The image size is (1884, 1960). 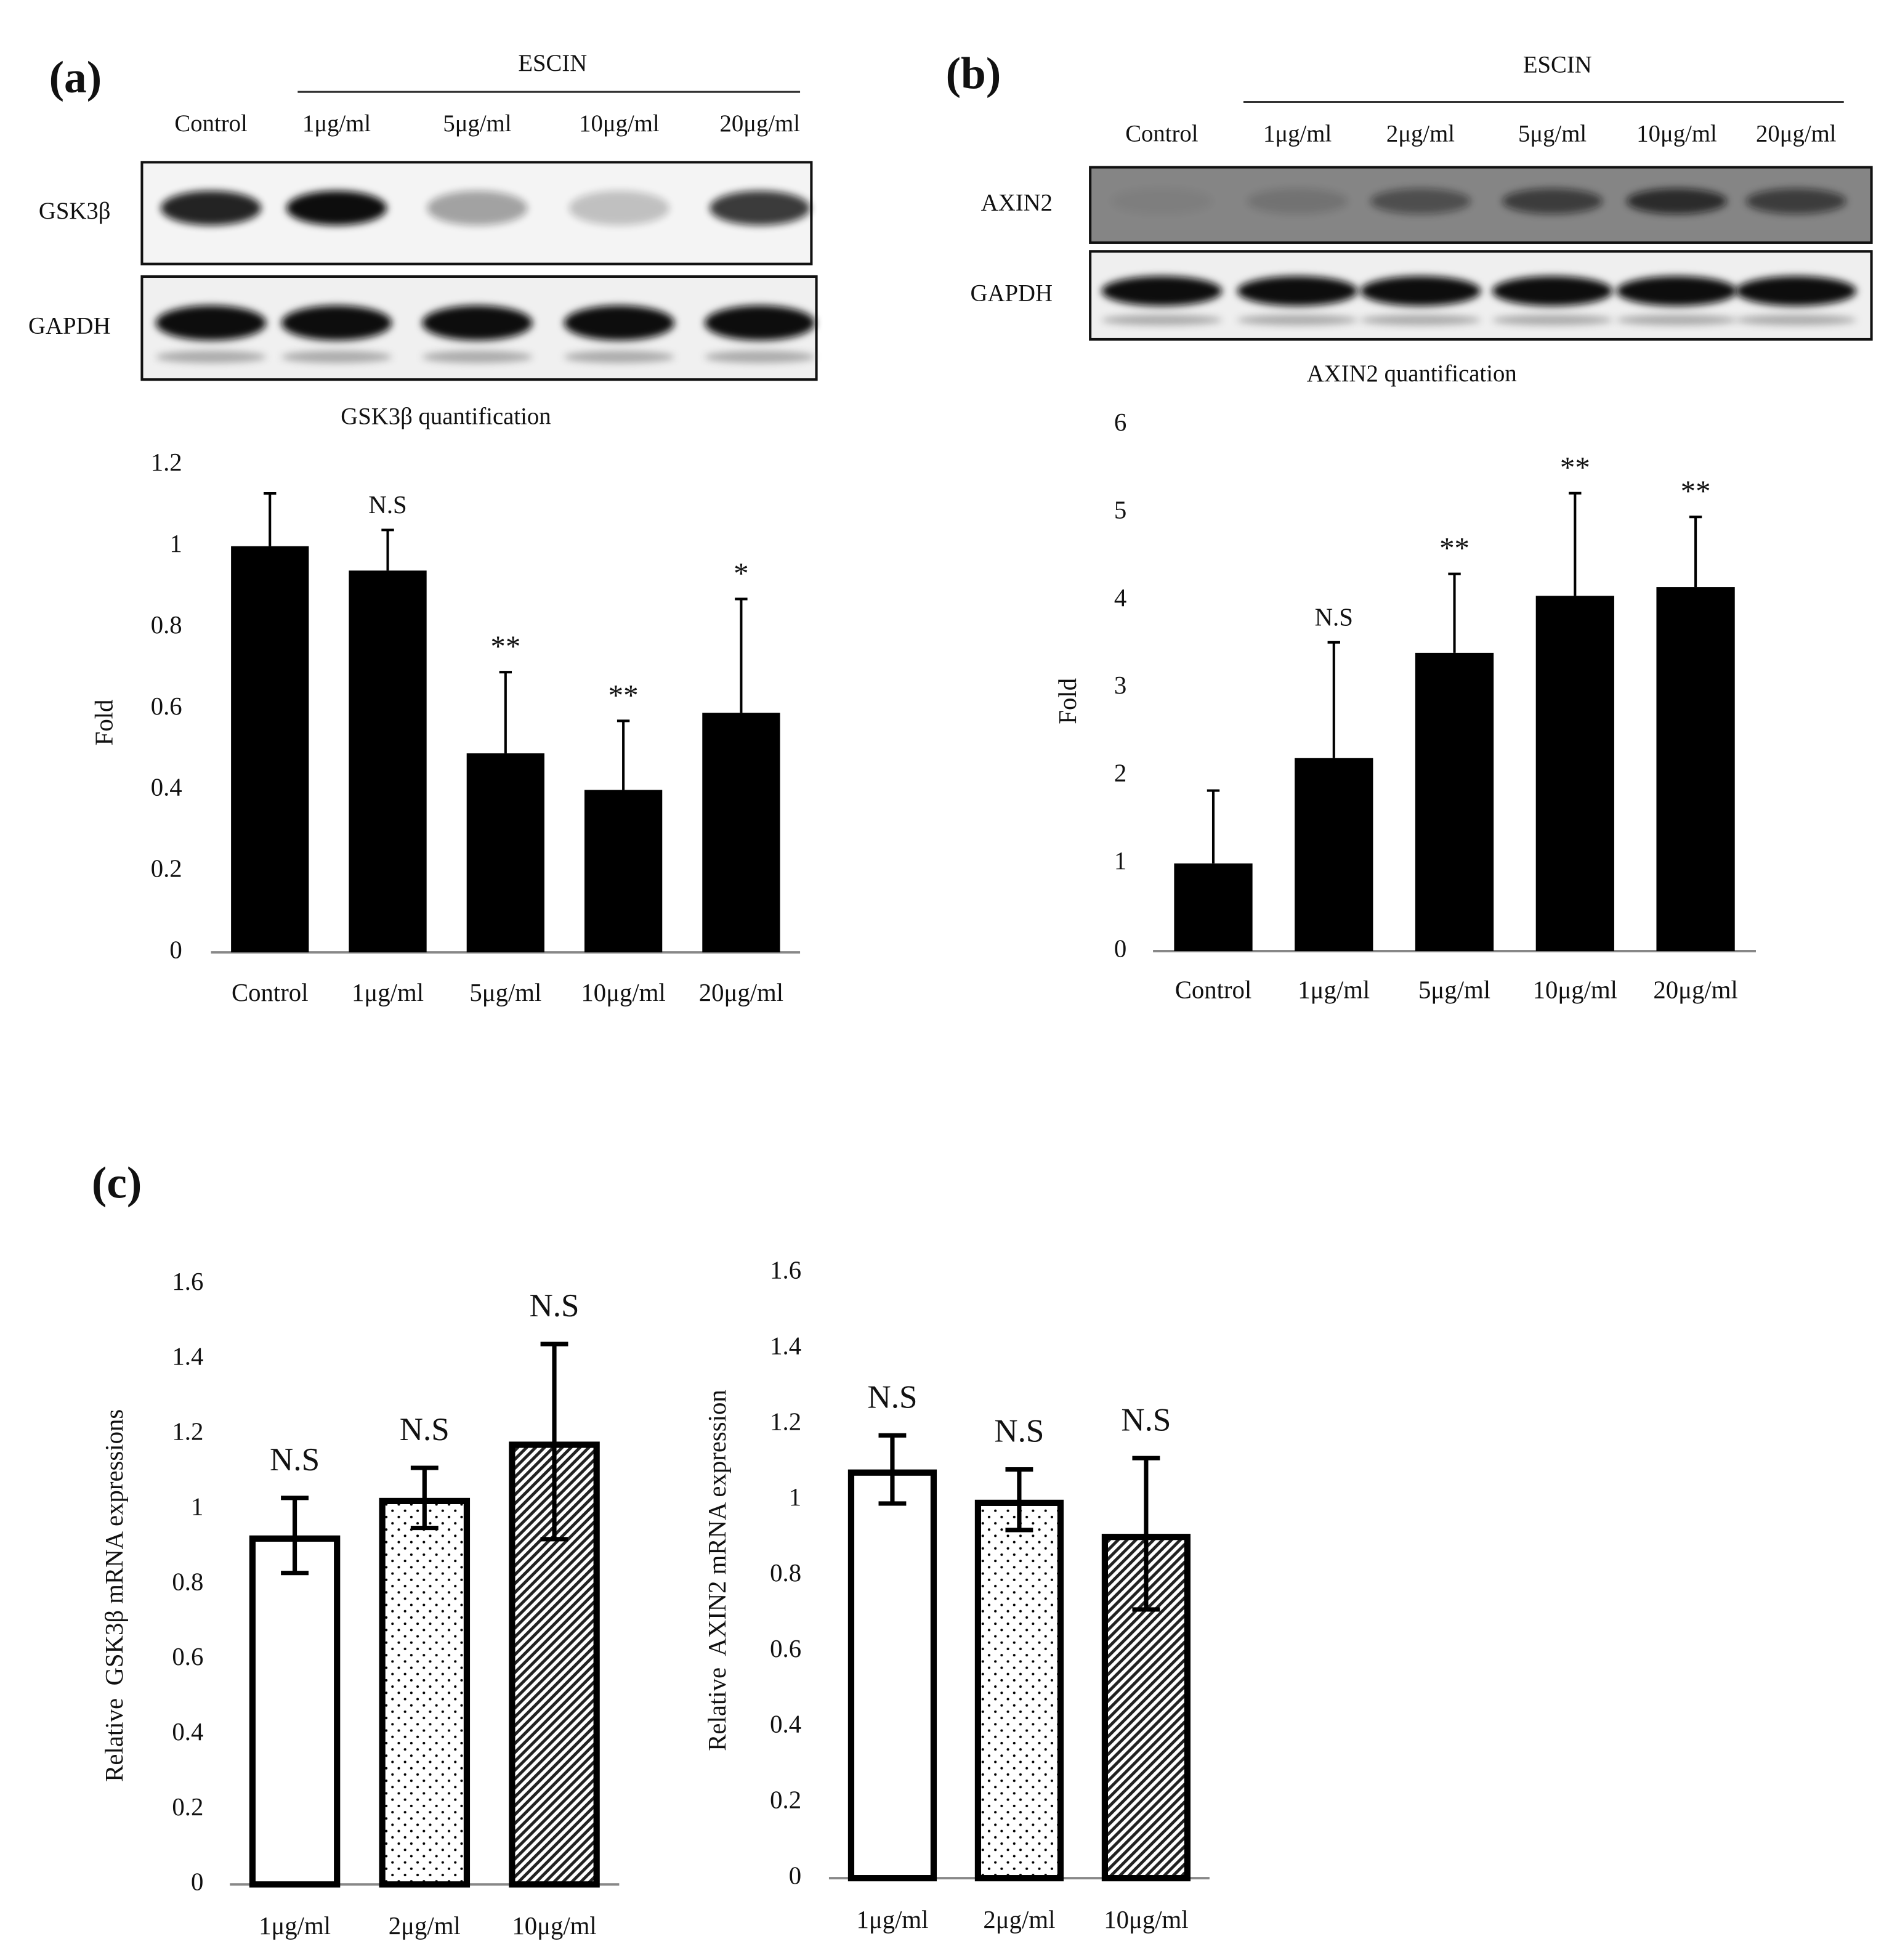 I want to click on x-tick-label: 20μg/ml, so click(x=741, y=992).